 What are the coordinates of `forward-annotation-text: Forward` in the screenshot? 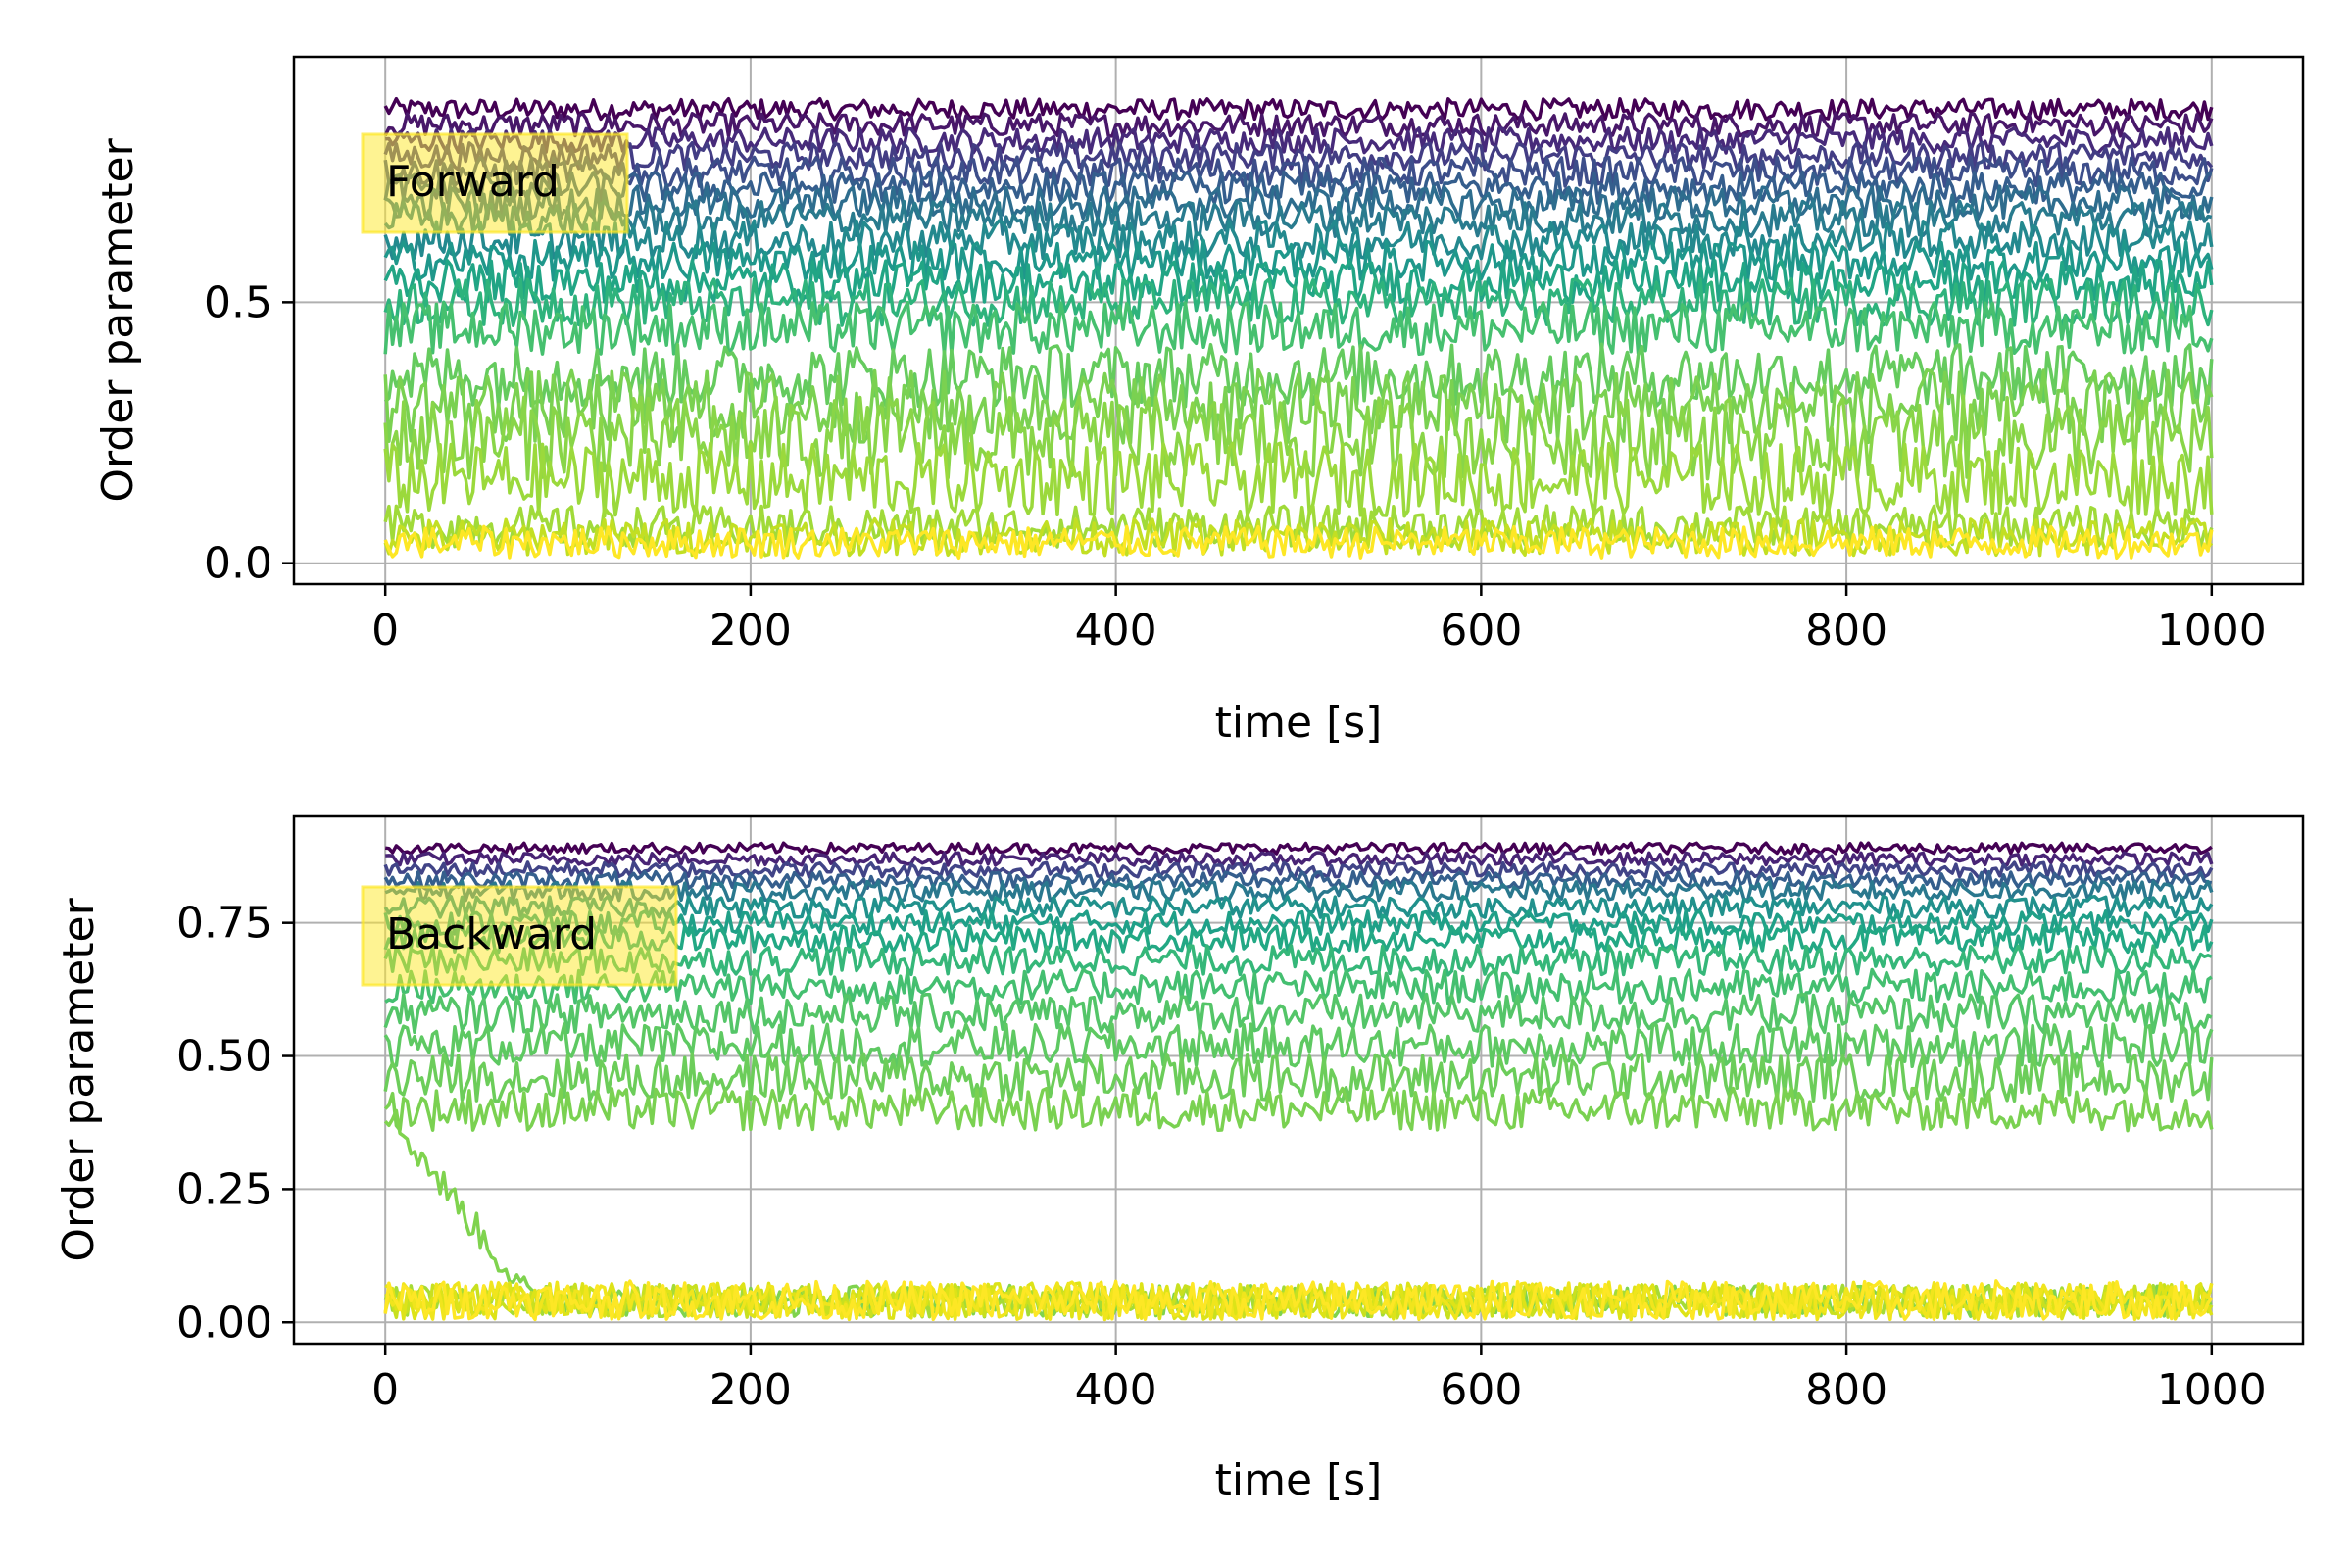 It's located at (473, 182).